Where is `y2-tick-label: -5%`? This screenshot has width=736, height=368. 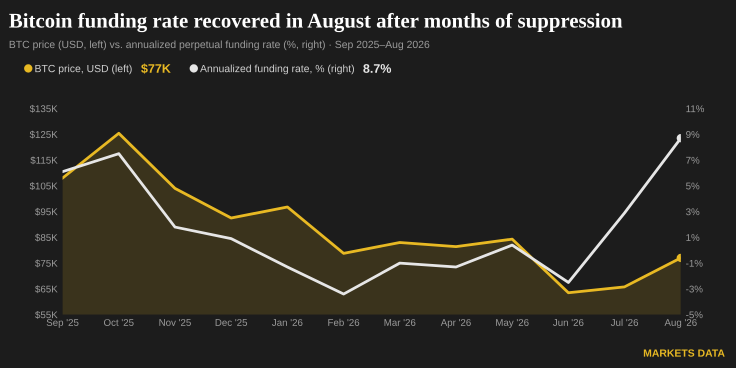 y2-tick-label: -5% is located at coordinates (694, 314).